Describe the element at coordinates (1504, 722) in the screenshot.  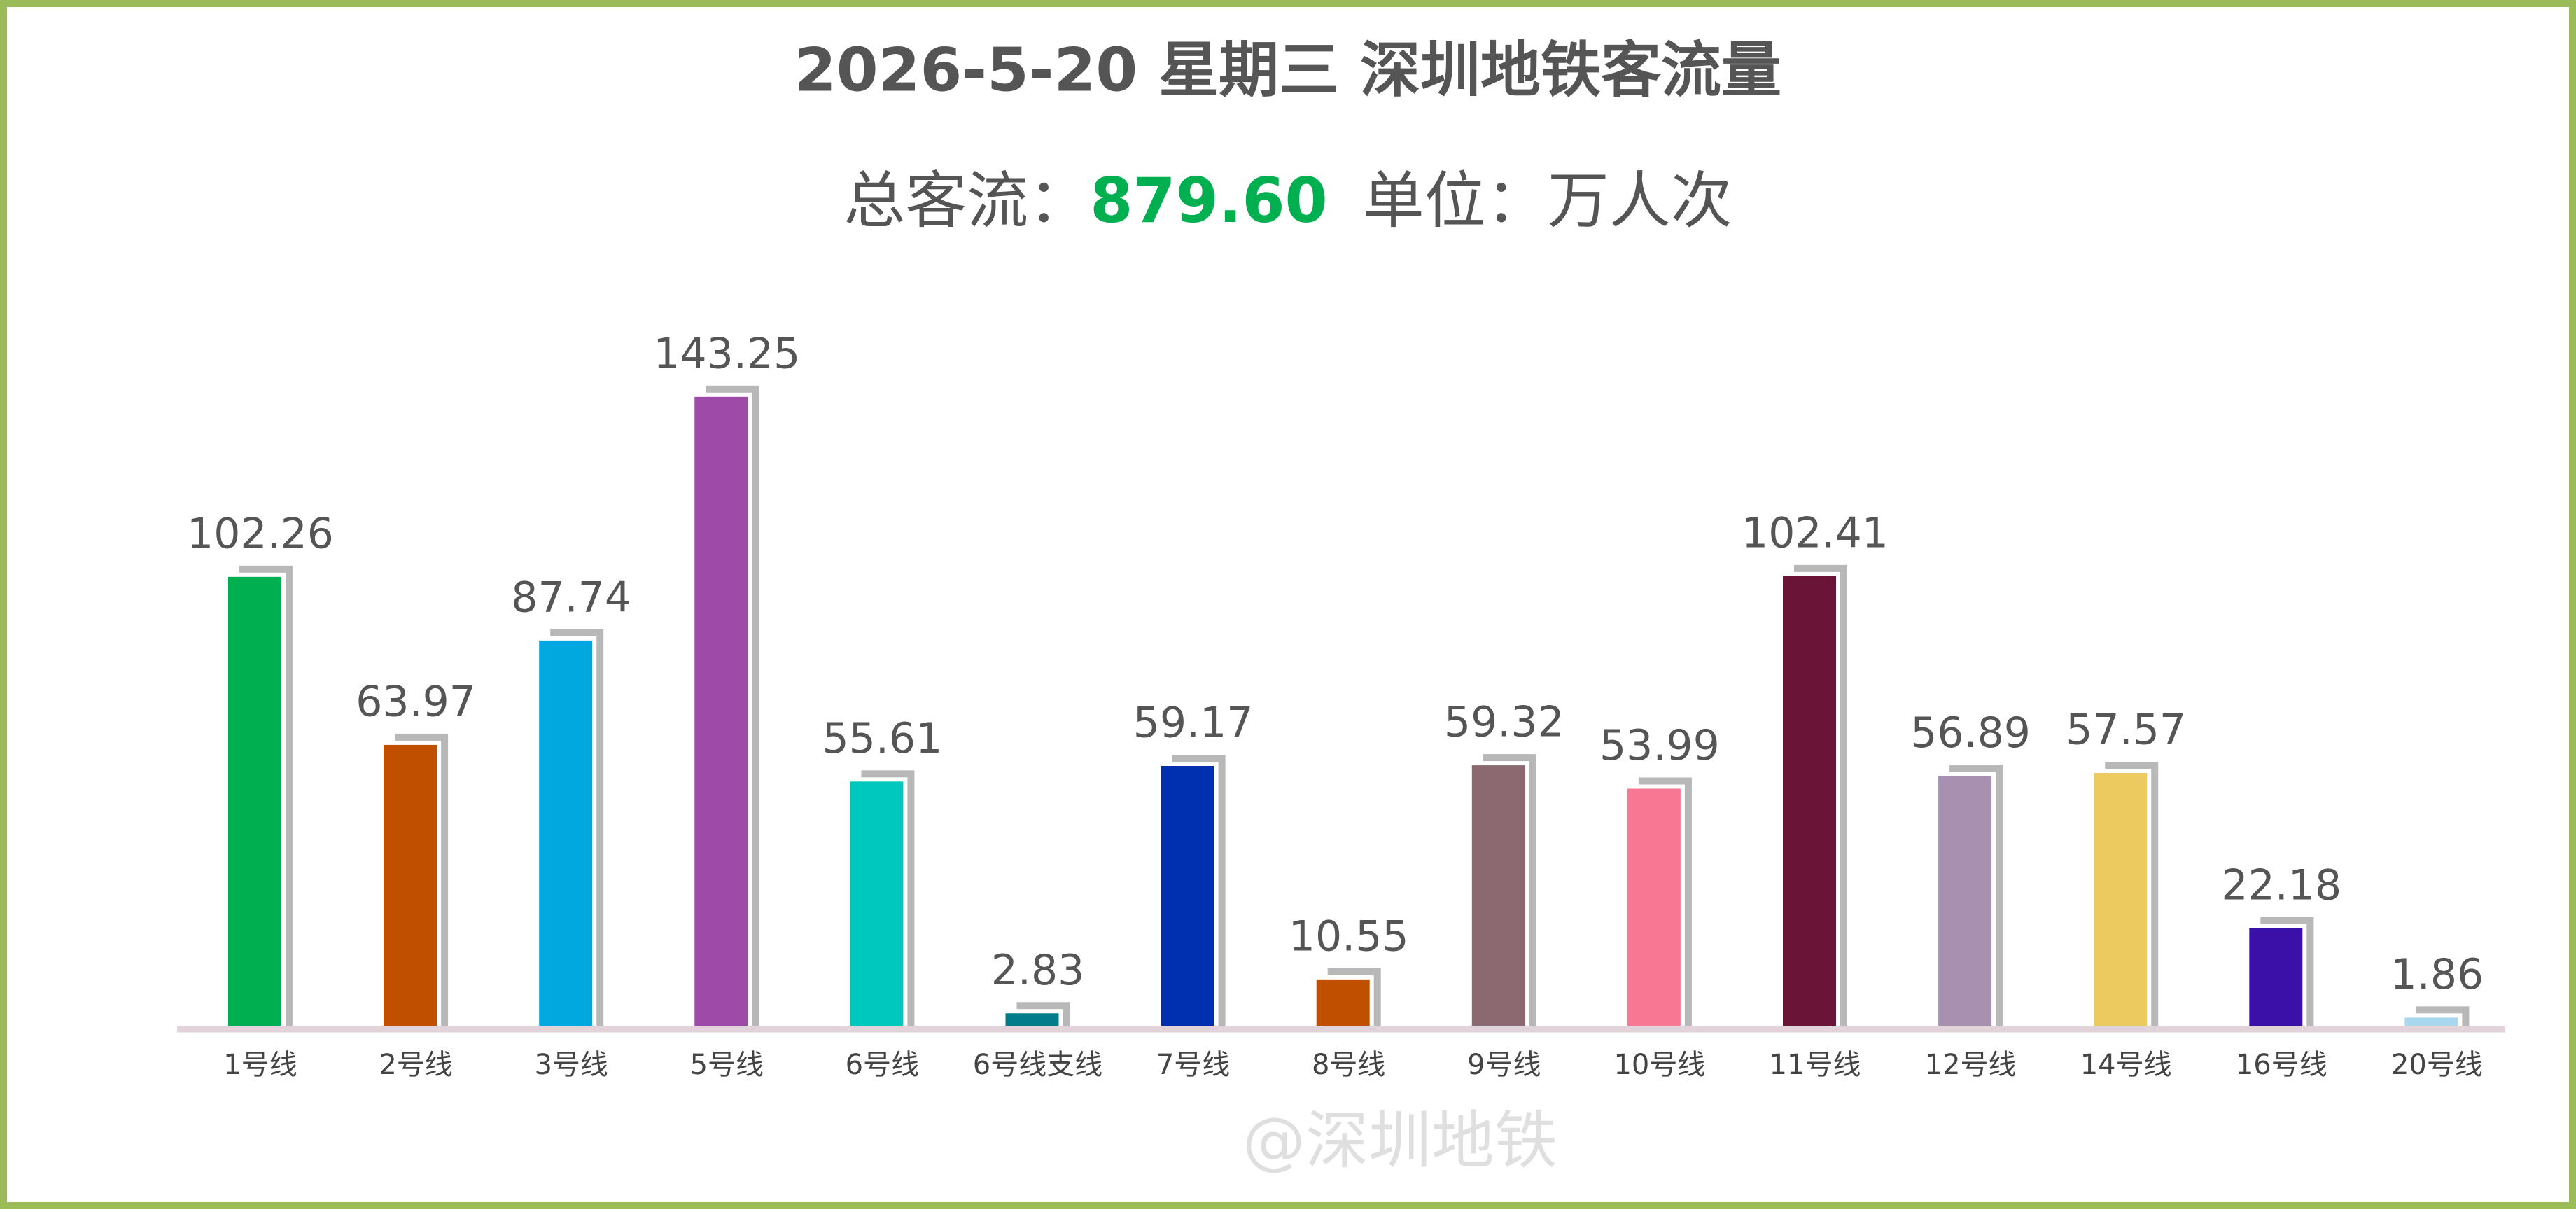
I see `value-label: 59.32` at that location.